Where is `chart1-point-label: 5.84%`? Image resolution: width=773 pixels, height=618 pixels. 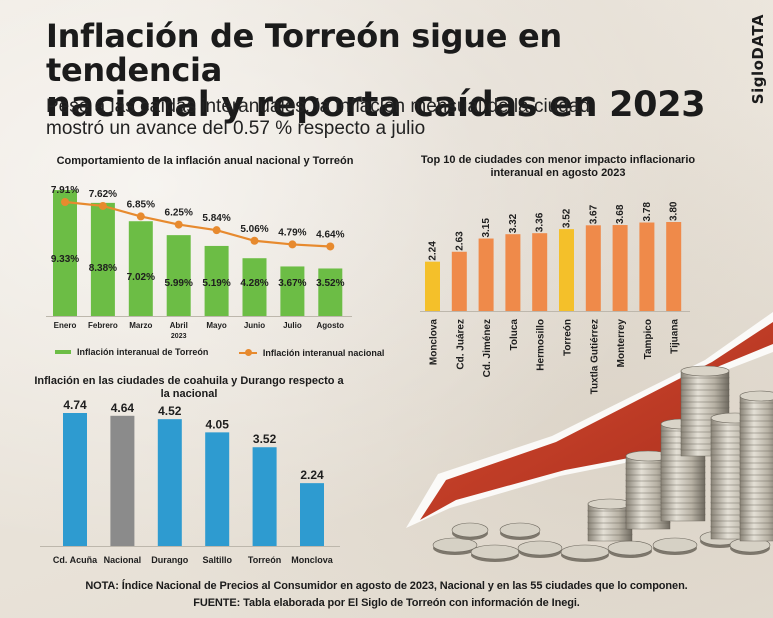
chart1-point-label: 5.84% is located at coordinates (216, 218).